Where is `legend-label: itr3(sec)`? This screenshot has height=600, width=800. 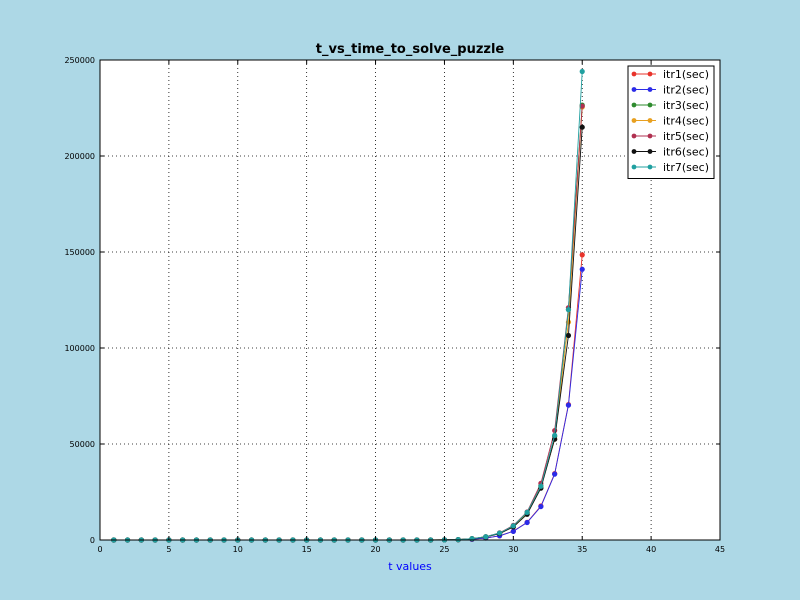
legend-label: itr3(sec) is located at coordinates (686, 105).